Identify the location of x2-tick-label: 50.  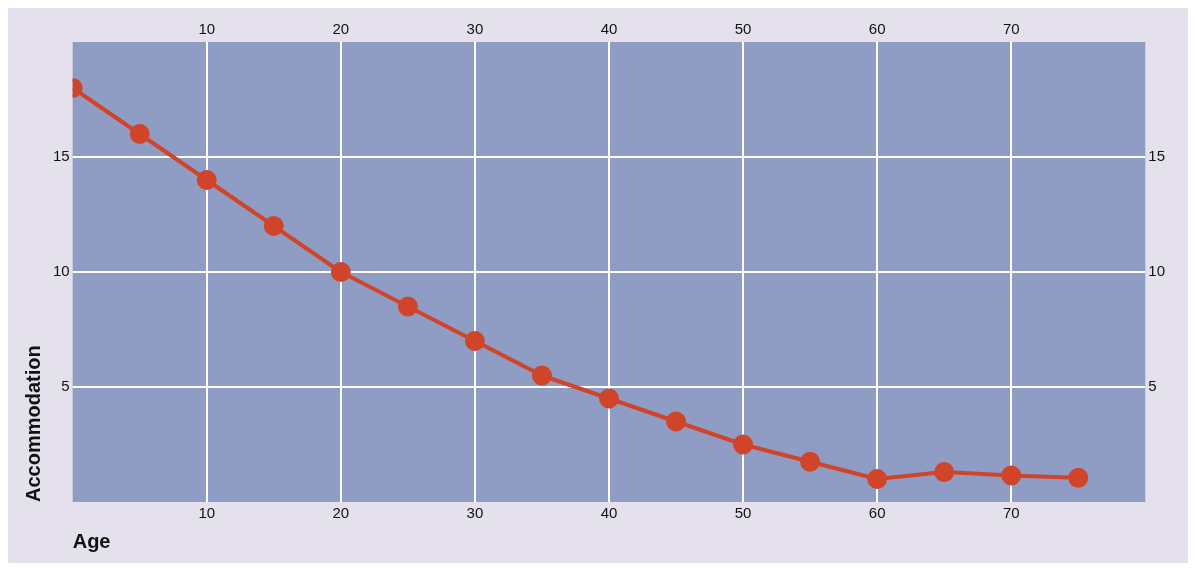
(743, 29).